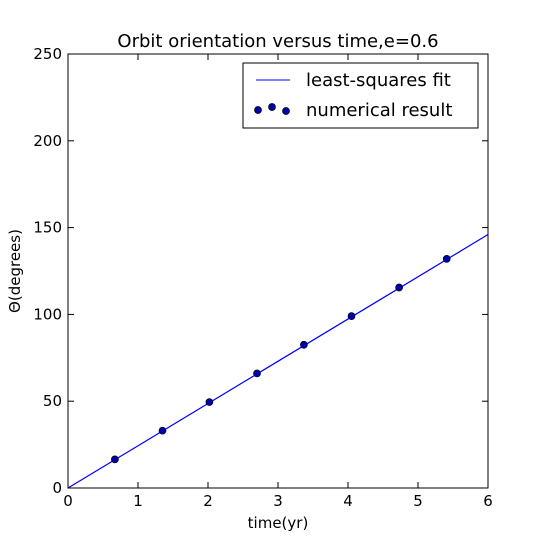 The image size is (542, 542). I want to click on x-tick-label: 5, so click(418, 501).